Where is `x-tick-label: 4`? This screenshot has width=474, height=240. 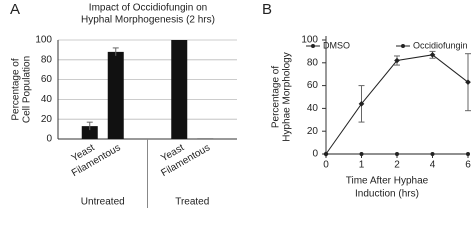
x-tick-label: 4 is located at coordinates (433, 165).